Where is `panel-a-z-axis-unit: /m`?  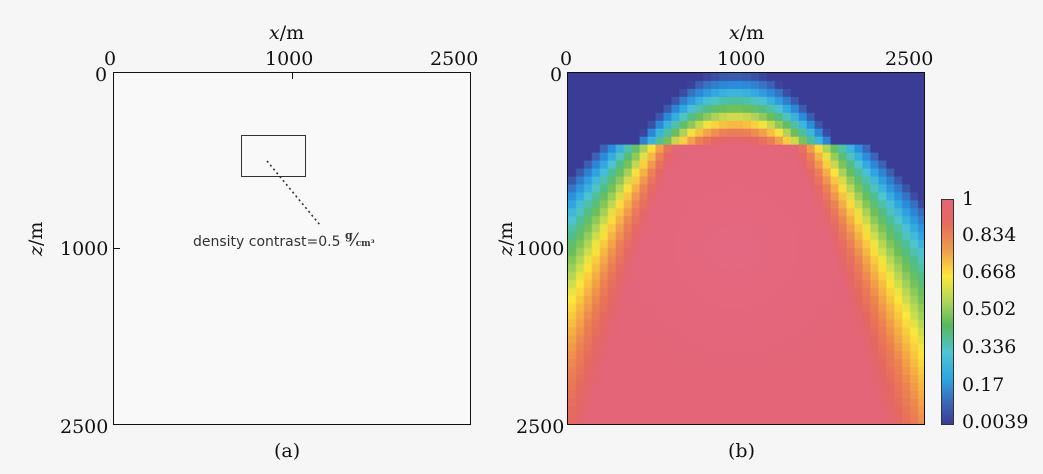 panel-a-z-axis-unit: /m is located at coordinates (36, 233).